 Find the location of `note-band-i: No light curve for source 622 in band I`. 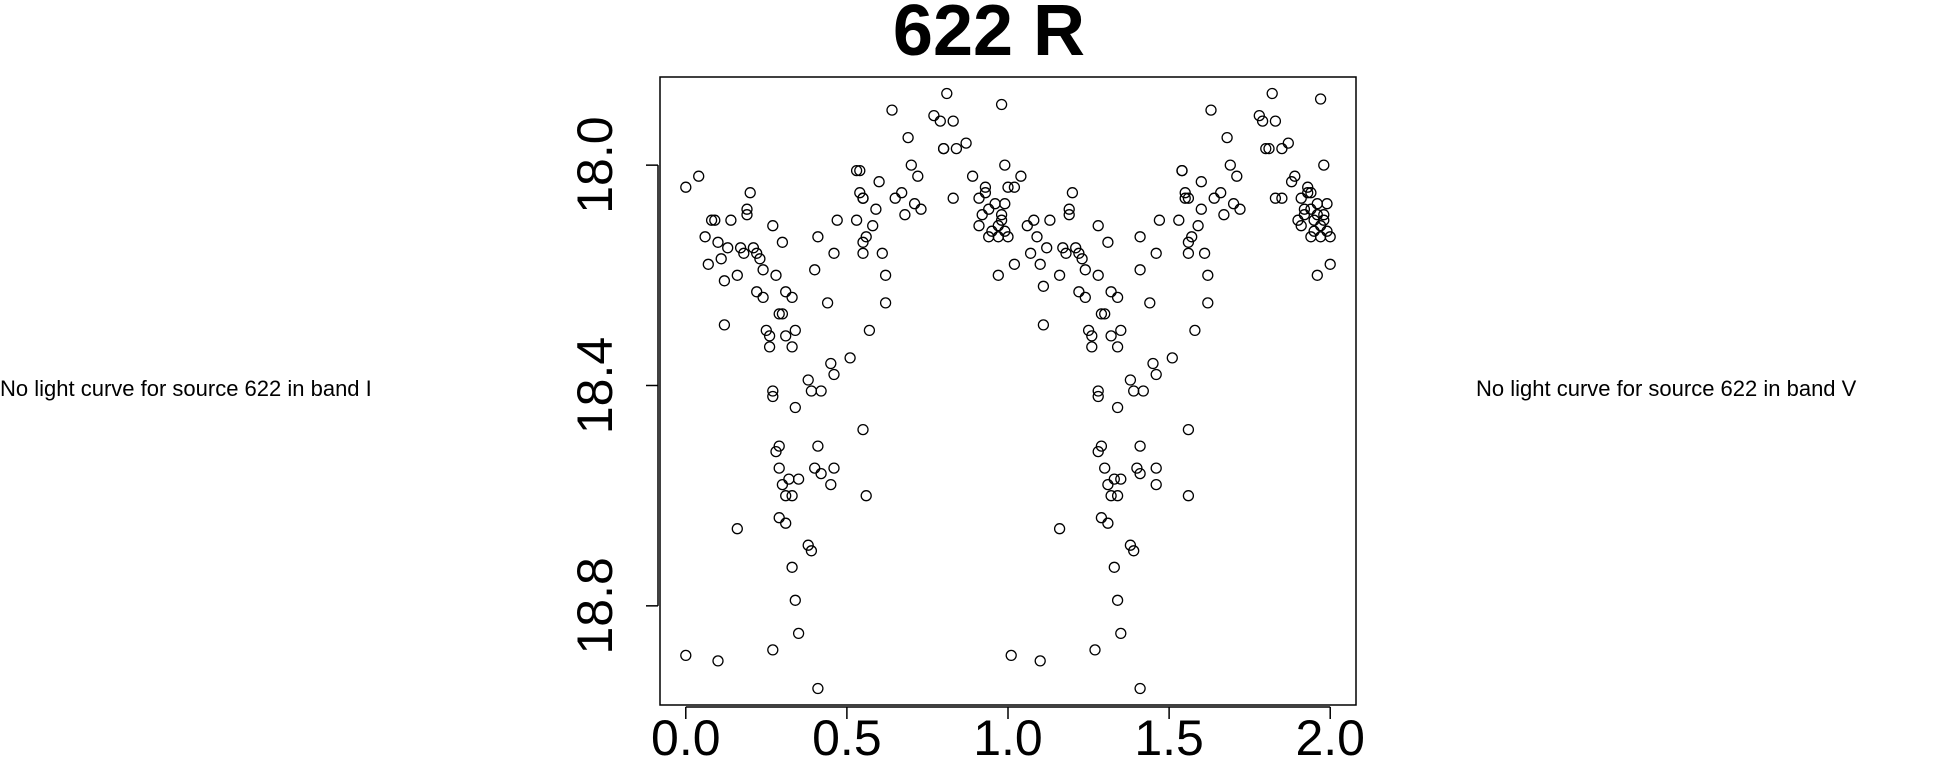

note-band-i: No light curve for source 622 in band I is located at coordinates (186, 388).